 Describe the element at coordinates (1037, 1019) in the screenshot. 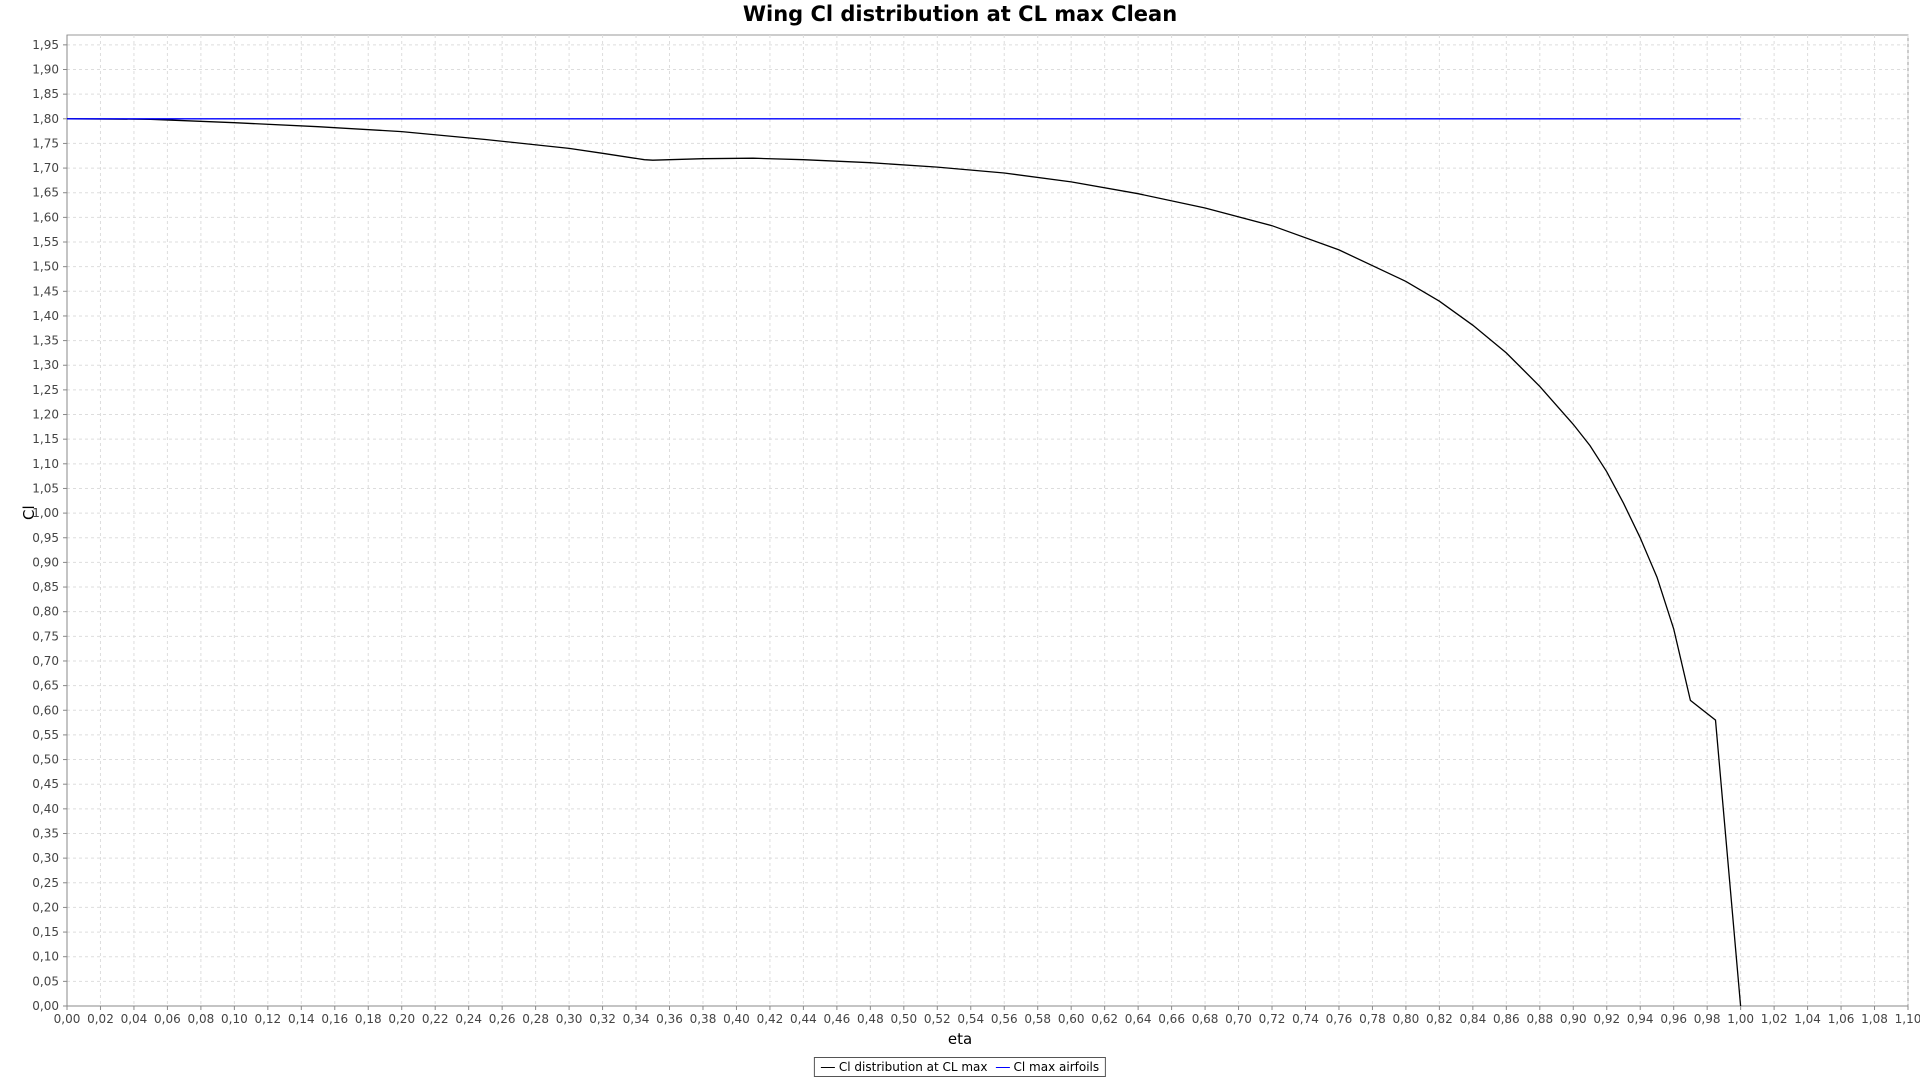

I see `x-tick-label: 0,58` at that location.